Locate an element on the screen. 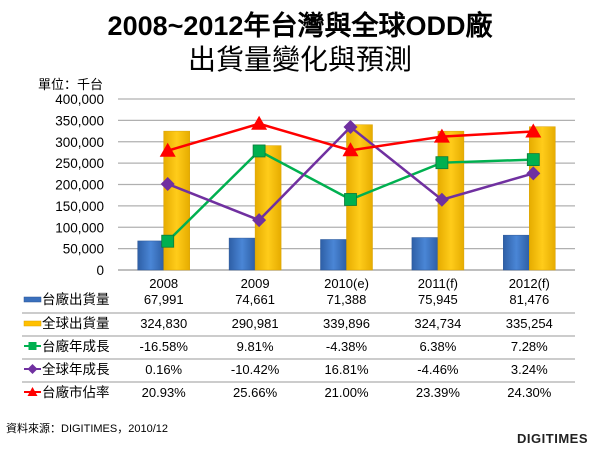 The image size is (600, 450). table-cell: 6.38% is located at coordinates (437, 346).